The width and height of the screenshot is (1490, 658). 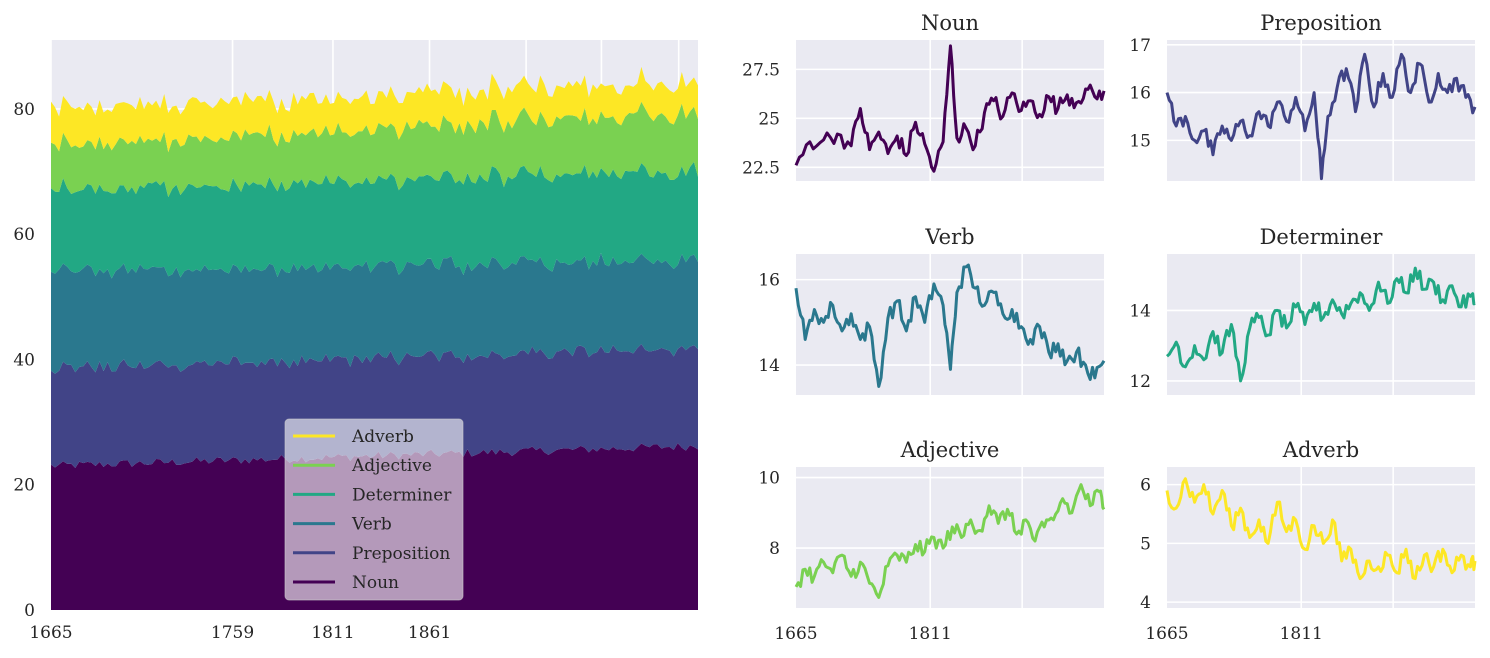 What do you see at coordinates (949, 237) in the screenshot?
I see `panel-title: Verb` at bounding box center [949, 237].